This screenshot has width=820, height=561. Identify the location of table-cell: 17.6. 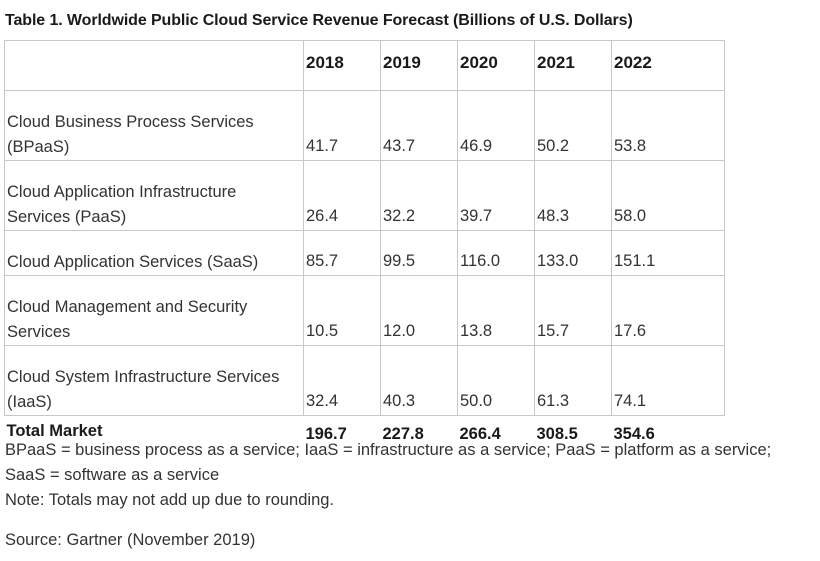
(668, 310).